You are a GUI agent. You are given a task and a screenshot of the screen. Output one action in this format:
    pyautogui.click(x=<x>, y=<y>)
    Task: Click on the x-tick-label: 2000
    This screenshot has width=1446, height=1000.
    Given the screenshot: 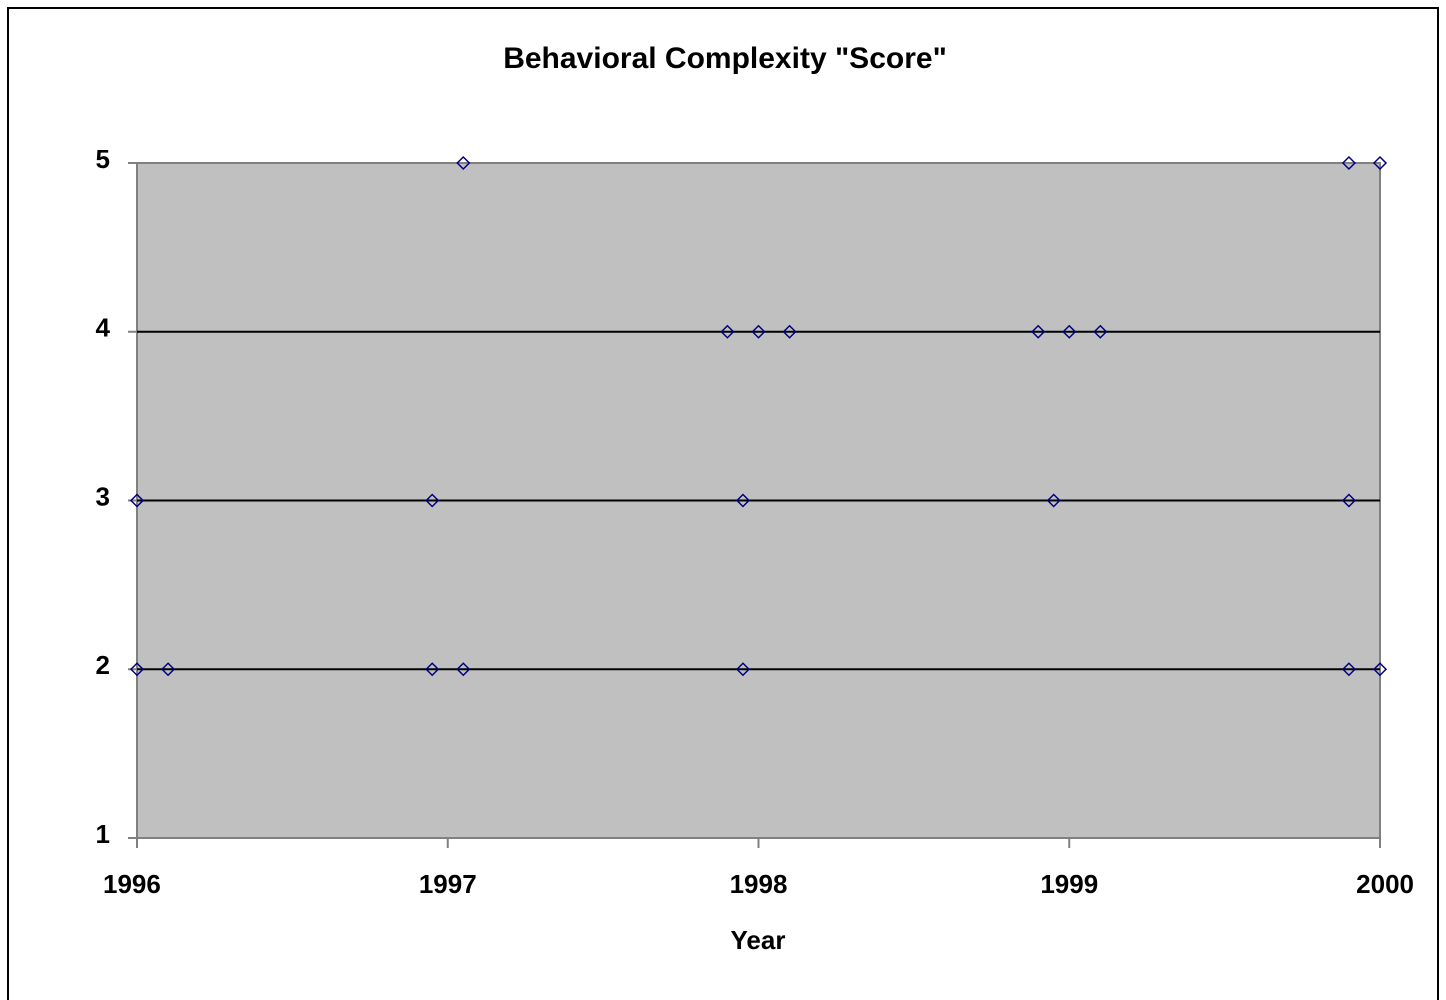 What is the action you would take?
    pyautogui.click(x=1385, y=884)
    